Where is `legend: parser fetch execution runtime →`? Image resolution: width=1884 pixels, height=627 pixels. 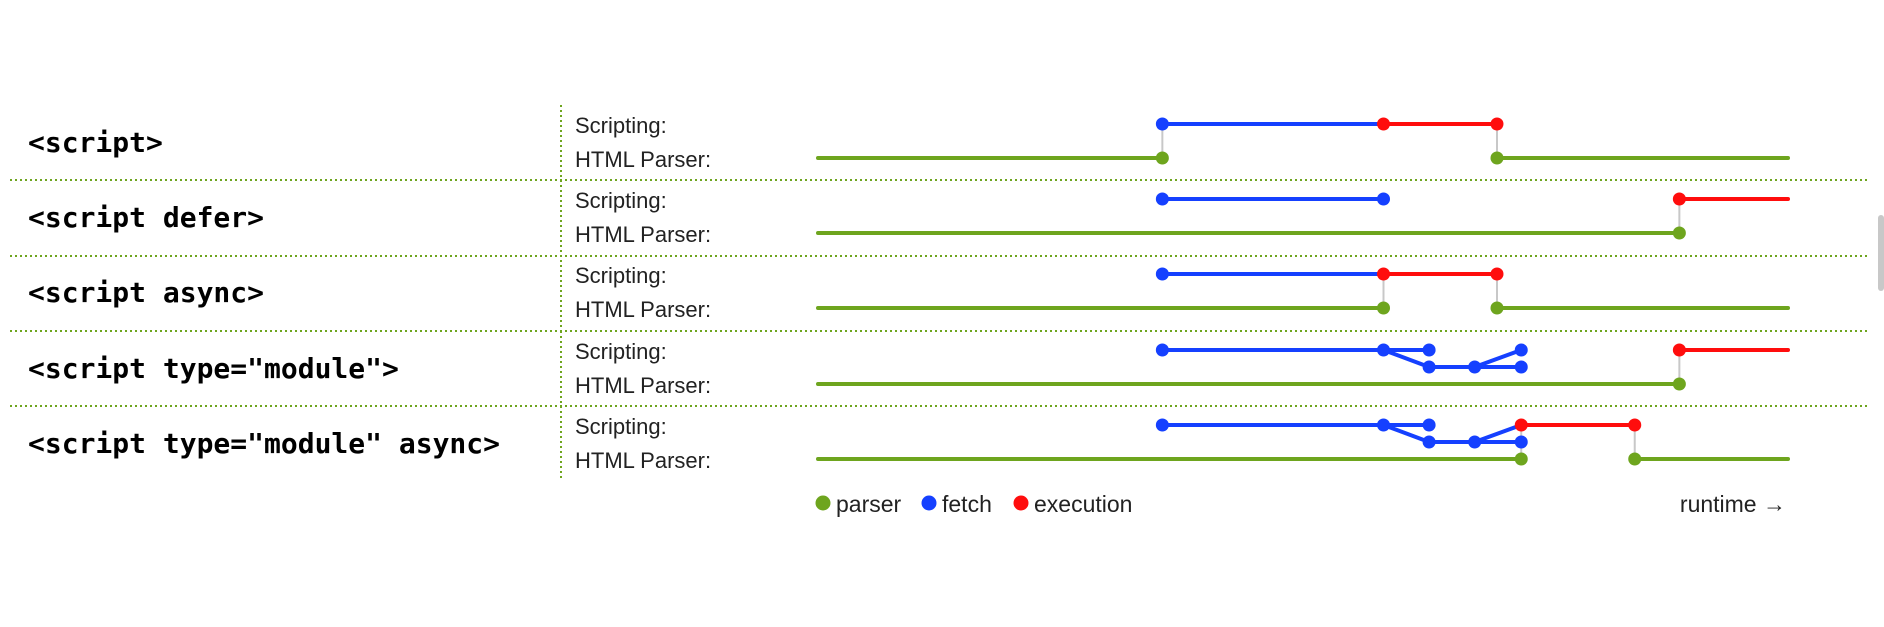
legend: parser fetch execution runtime → is located at coordinates (1300, 504).